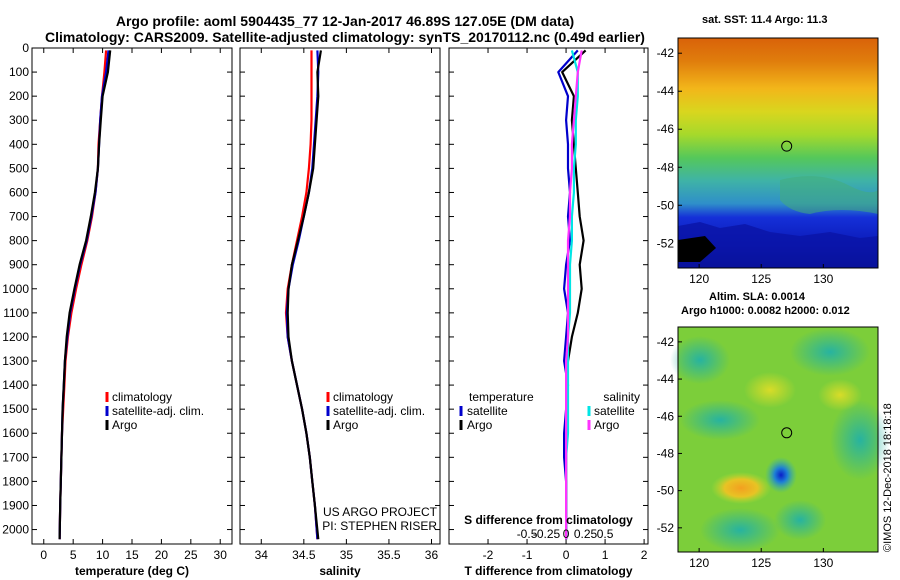 This screenshot has width=900, height=580. Describe the element at coordinates (19, 120) in the screenshot. I see `depth-tick-label: 300` at that location.